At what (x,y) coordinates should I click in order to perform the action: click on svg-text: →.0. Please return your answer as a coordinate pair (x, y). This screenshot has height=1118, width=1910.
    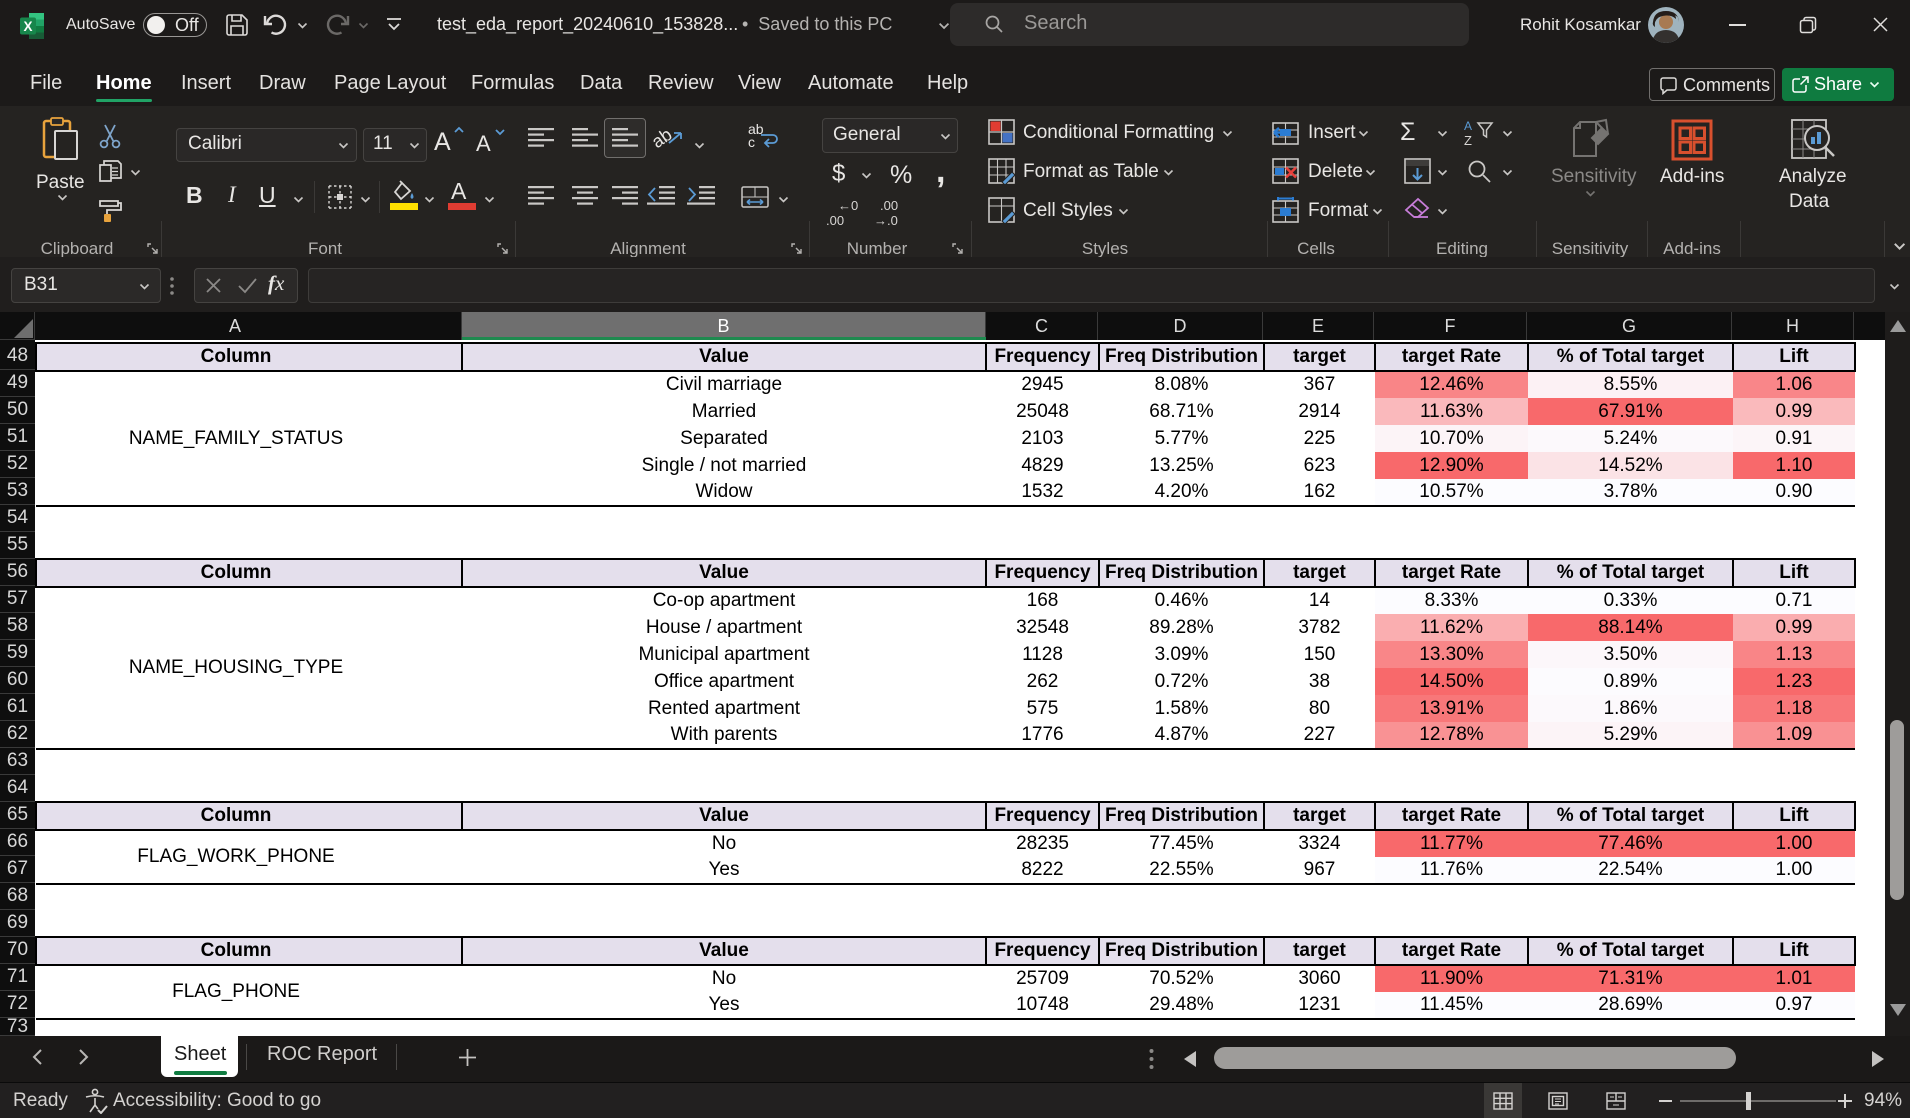
    Looking at the image, I should click on (886, 220).